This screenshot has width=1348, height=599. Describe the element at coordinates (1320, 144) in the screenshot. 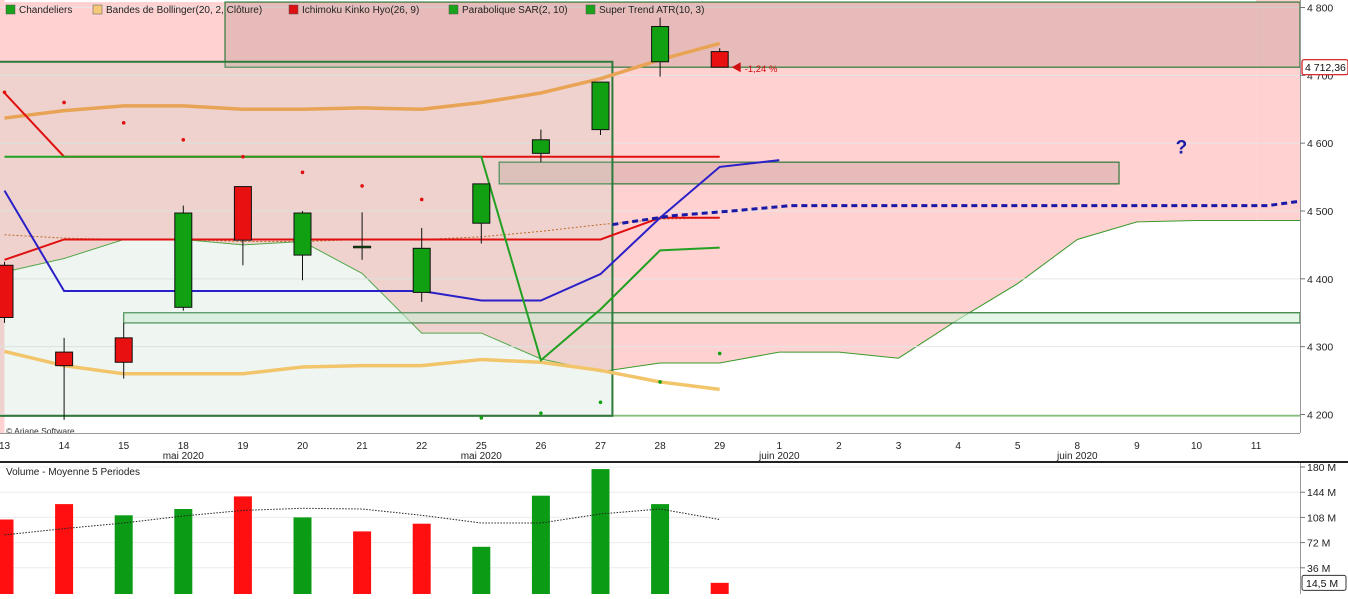

I see `price-tick-label: 4 600` at that location.